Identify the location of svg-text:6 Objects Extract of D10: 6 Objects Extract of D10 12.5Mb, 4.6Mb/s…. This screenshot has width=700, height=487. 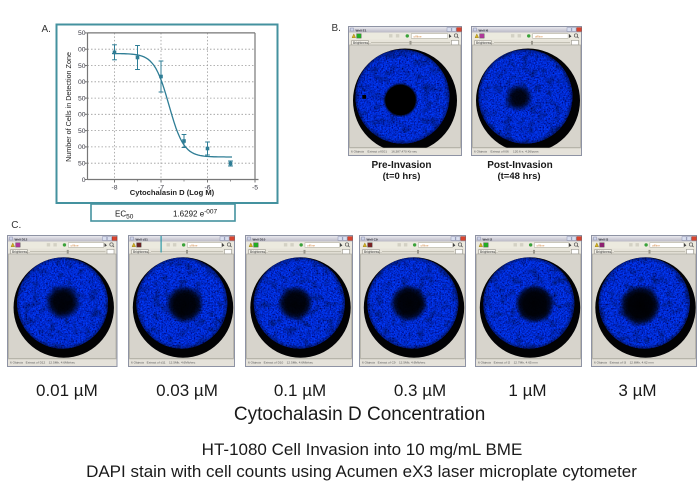
(280, 363).